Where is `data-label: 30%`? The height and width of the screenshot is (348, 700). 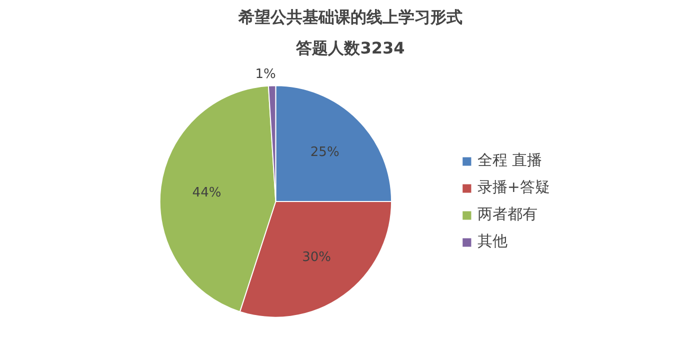
data-label: 30% is located at coordinates (317, 258).